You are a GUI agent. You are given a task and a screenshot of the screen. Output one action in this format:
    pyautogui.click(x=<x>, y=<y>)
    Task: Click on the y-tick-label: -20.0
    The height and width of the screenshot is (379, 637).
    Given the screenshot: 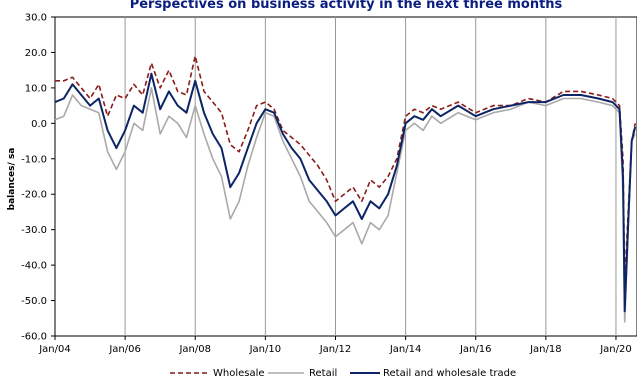 What is the action you would take?
    pyautogui.click(x=34, y=195)
    